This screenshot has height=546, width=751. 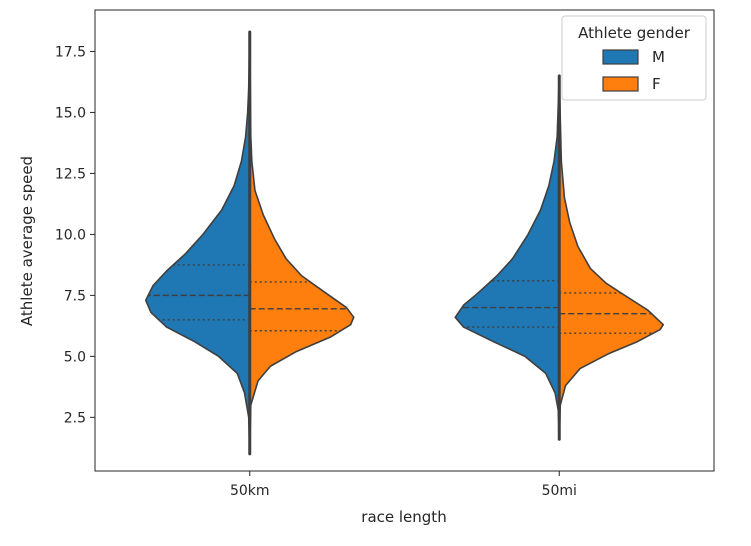 I want to click on y-axis-ticks: 2.5 5.0 7.5 10.0 12.5 15.0 17.5, so click(x=75, y=235).